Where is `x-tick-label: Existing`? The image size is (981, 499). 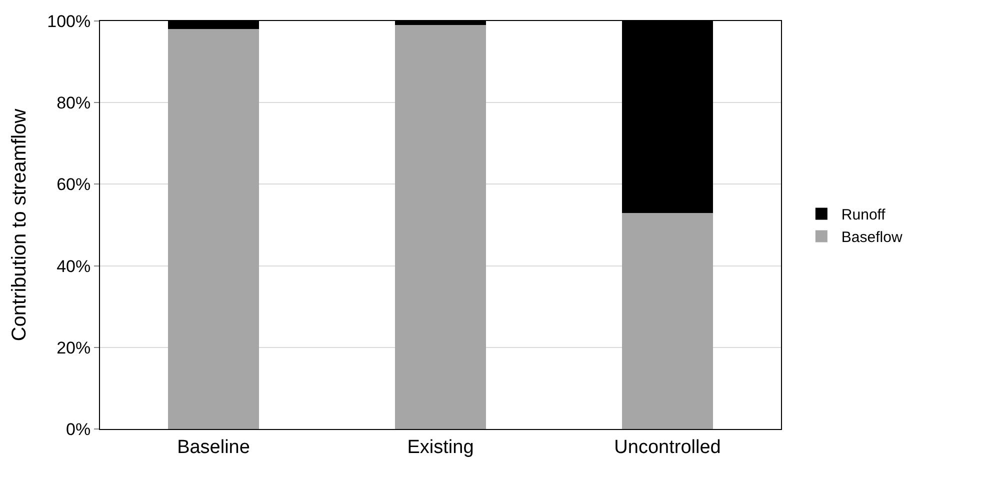 x-tick-label: Existing is located at coordinates (440, 447).